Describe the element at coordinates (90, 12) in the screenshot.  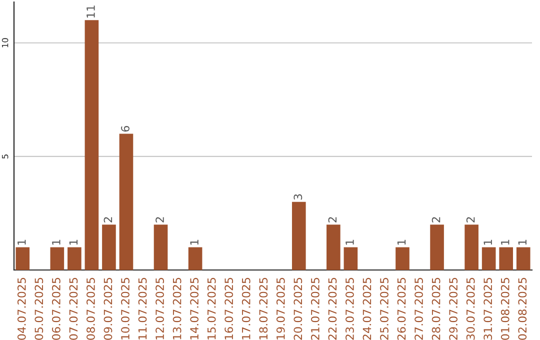
I see `data-label: 11` at that location.